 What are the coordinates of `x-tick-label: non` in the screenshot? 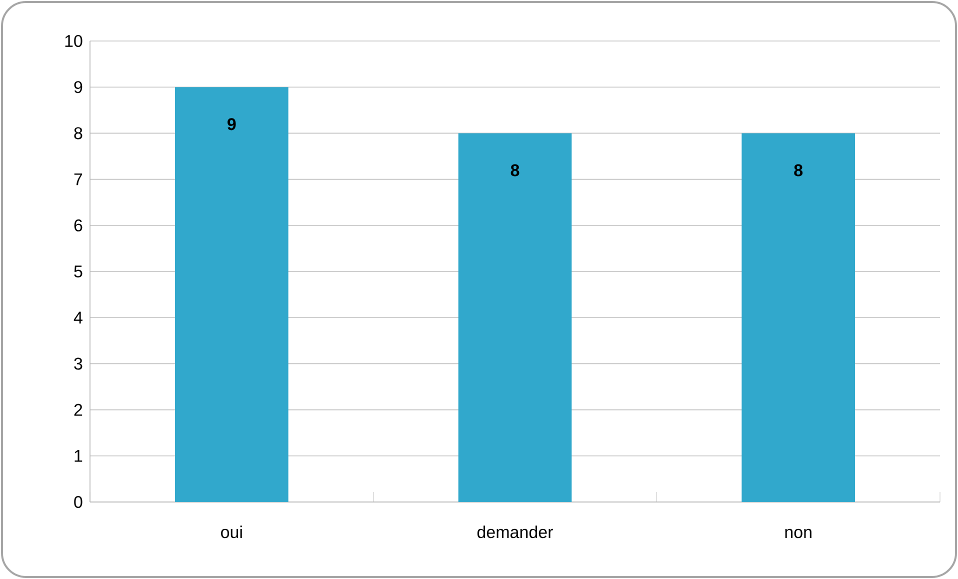 It's located at (798, 533).